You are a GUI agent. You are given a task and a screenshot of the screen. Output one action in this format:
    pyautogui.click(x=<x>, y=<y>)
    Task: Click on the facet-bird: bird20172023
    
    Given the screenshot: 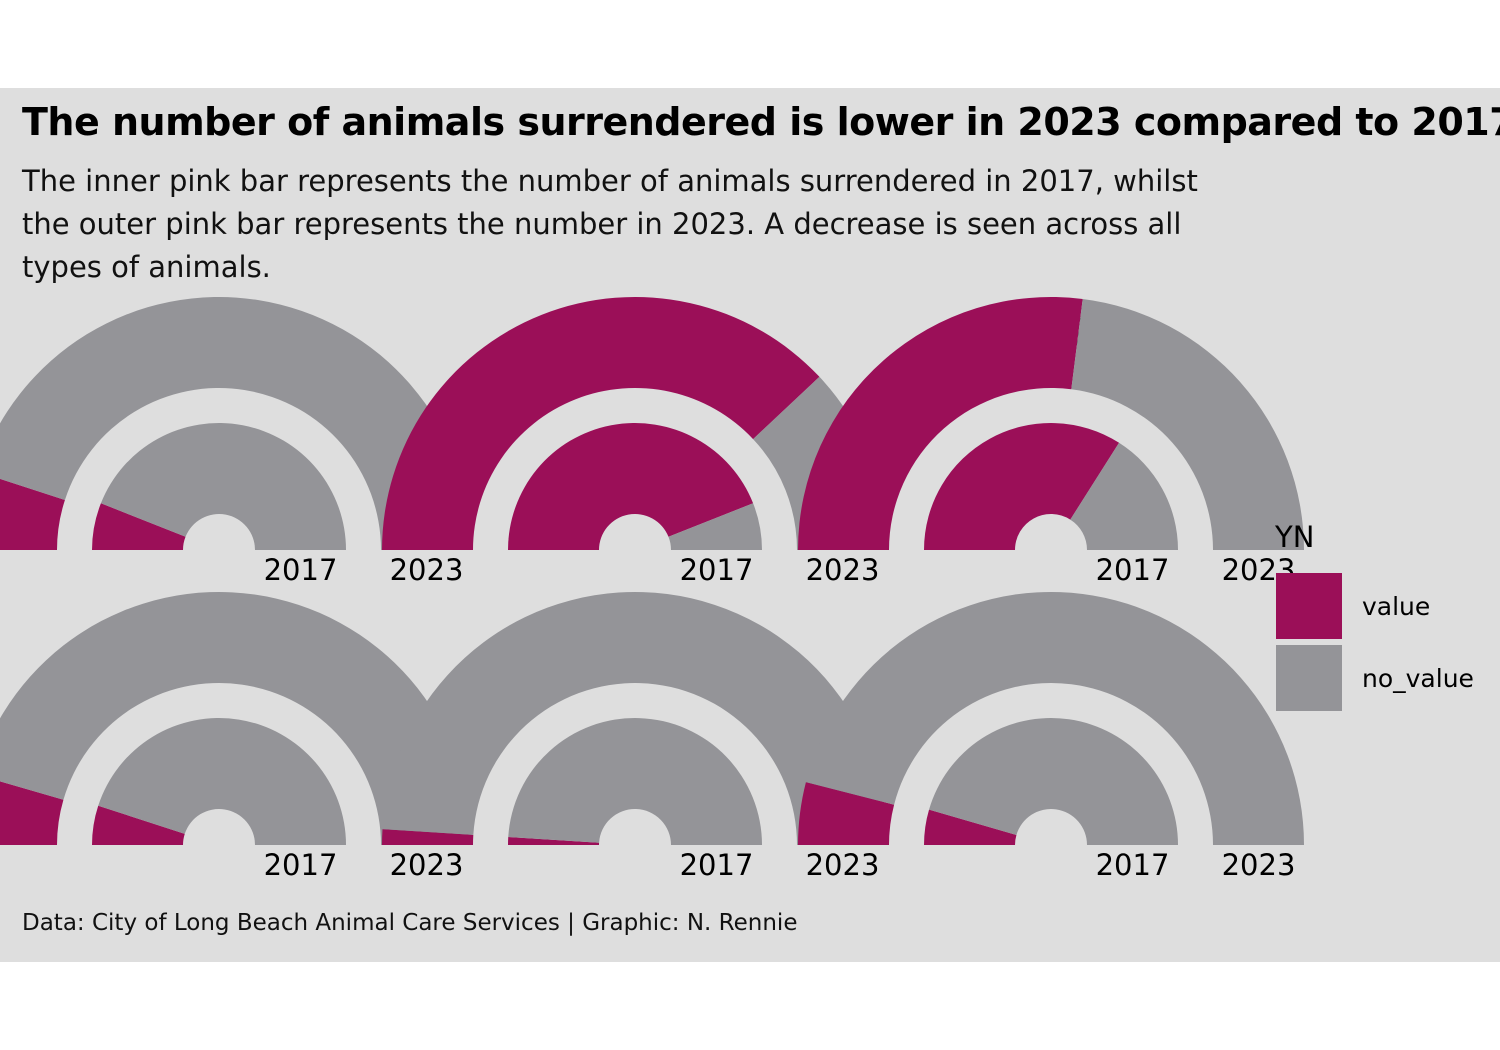 What is the action you would take?
    pyautogui.click(x=236, y=442)
    